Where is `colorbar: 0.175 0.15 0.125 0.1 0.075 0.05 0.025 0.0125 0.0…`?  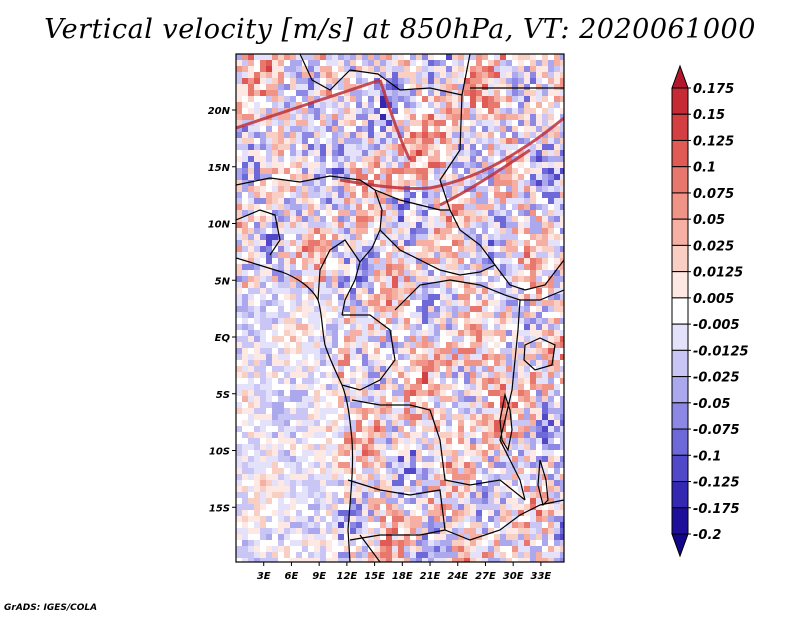 colorbar: 0.175 0.15 0.125 0.1 0.075 0.05 0.025 0.0125 0.0… is located at coordinates (710, 311).